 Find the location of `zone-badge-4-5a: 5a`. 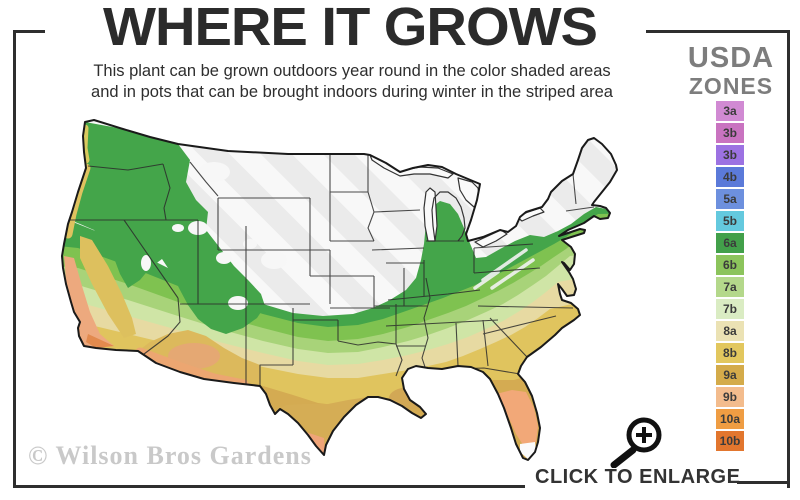

zone-badge-4-5a: 5a is located at coordinates (730, 199).